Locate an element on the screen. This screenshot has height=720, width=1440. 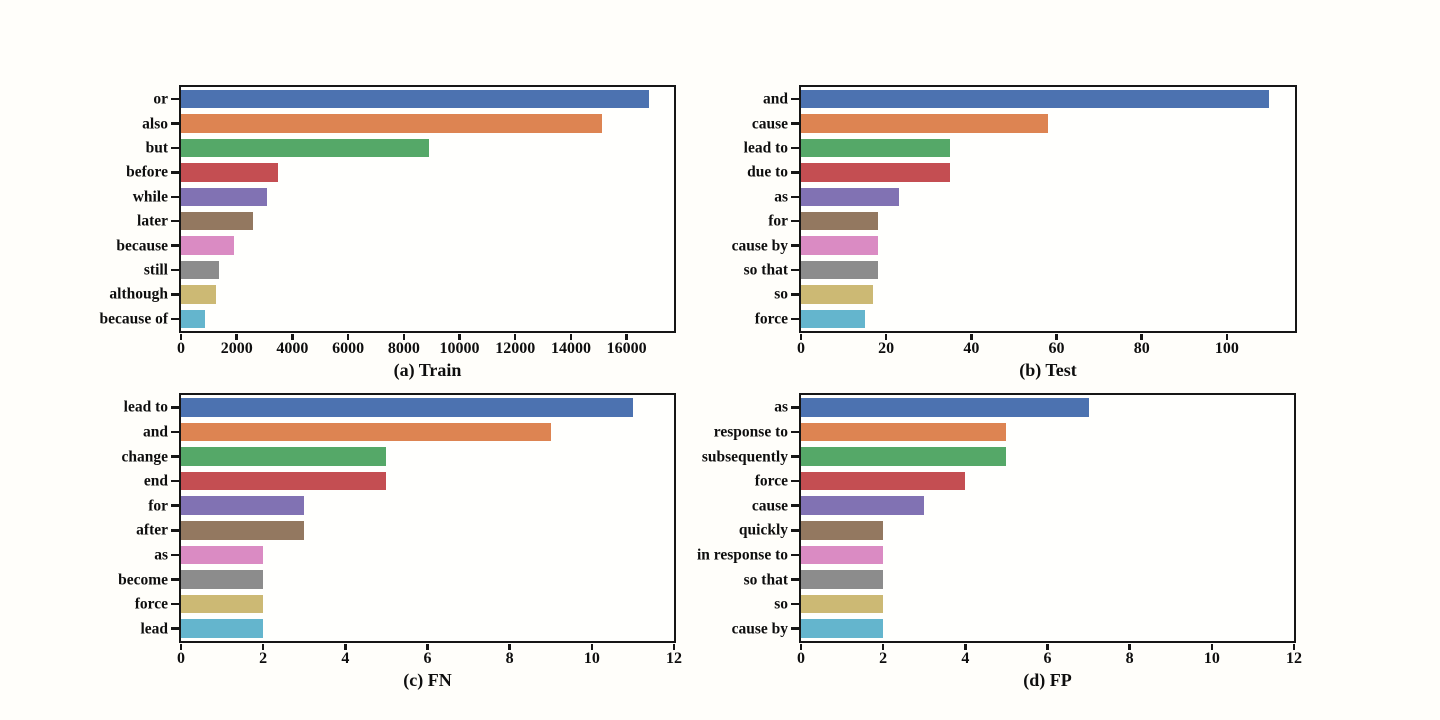
bar-after is located at coordinates (243, 530).